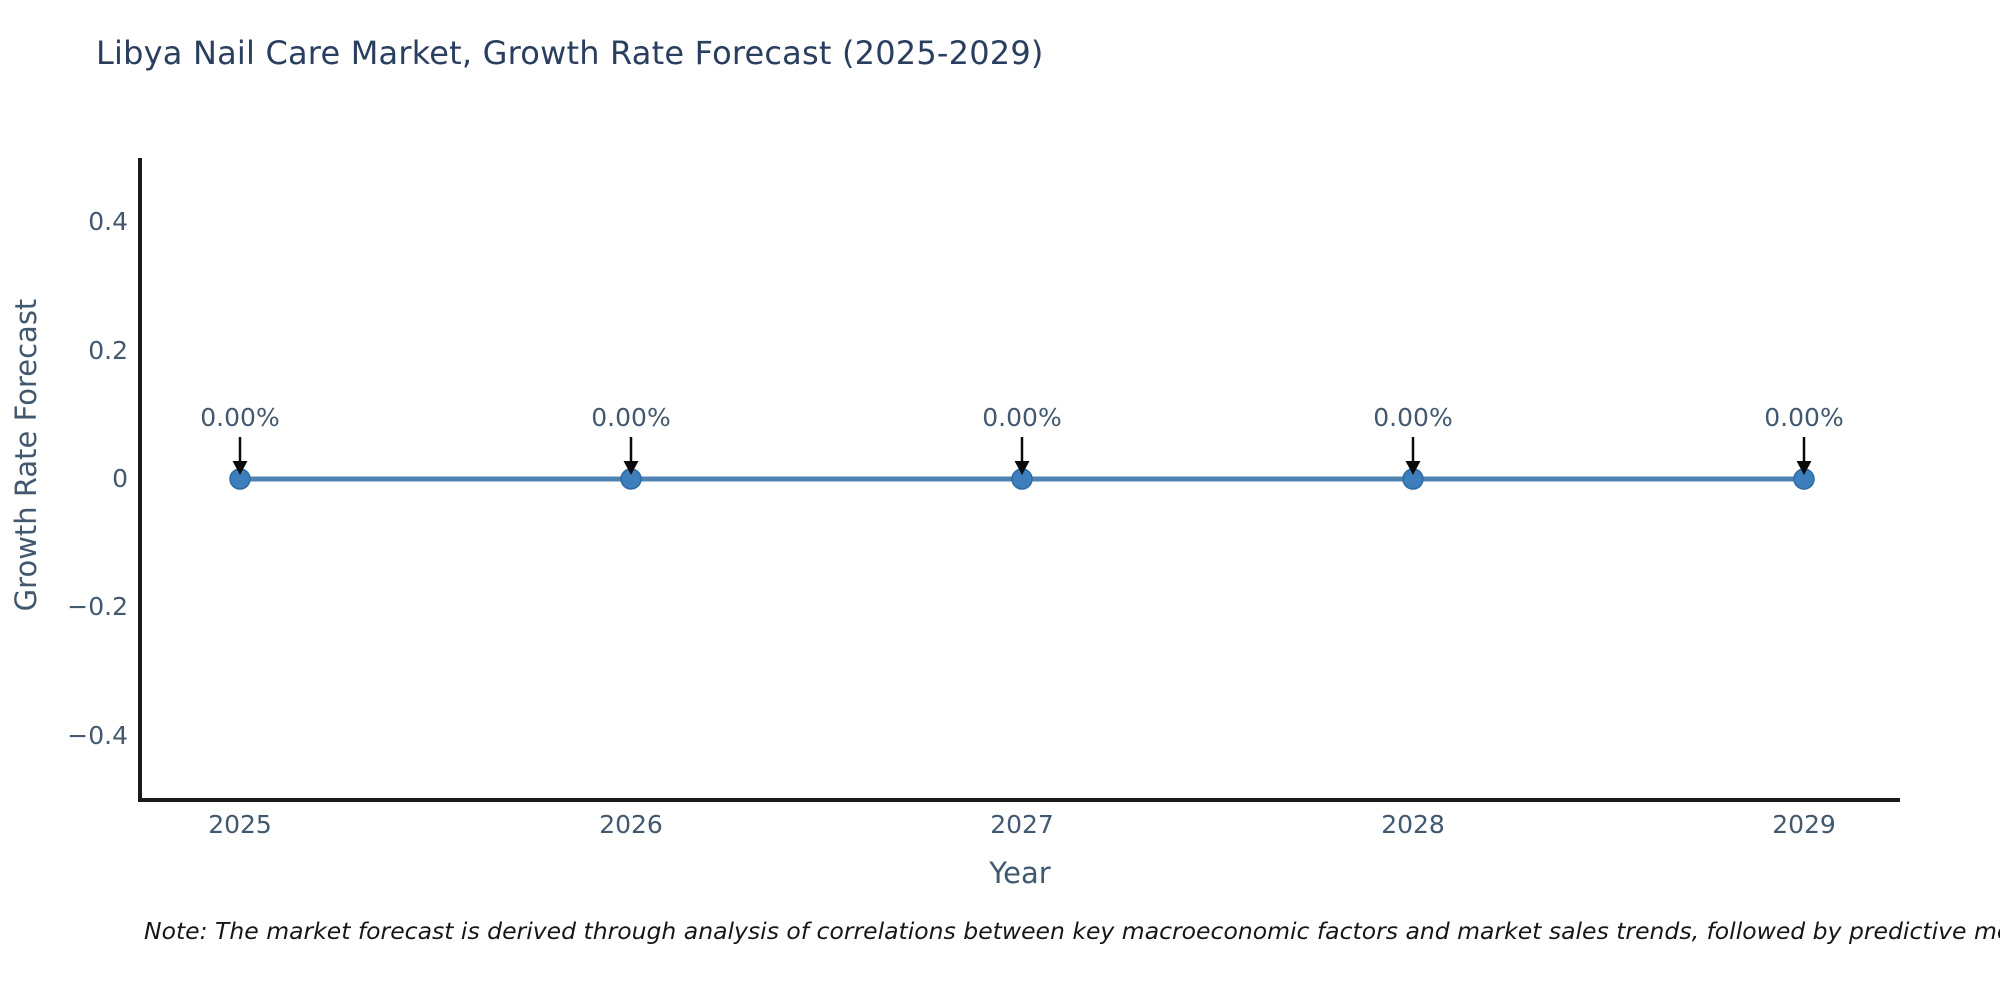  What do you see at coordinates (97, 735) in the screenshot?
I see `y-tick-label: −0.4` at bounding box center [97, 735].